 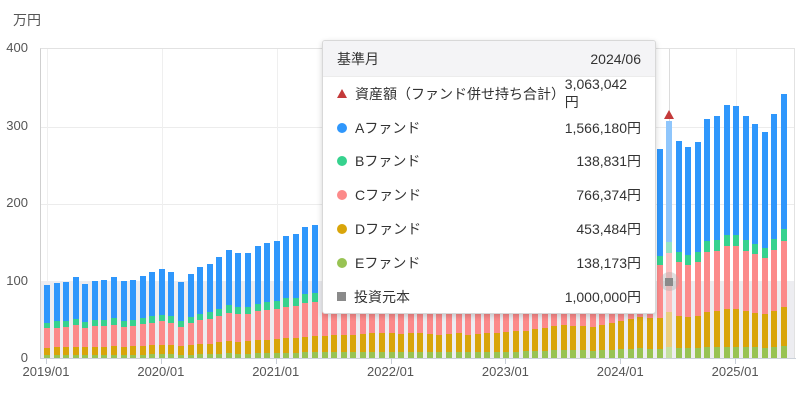 I want to click on x-tick-label: 2020/01, so click(x=161, y=371).